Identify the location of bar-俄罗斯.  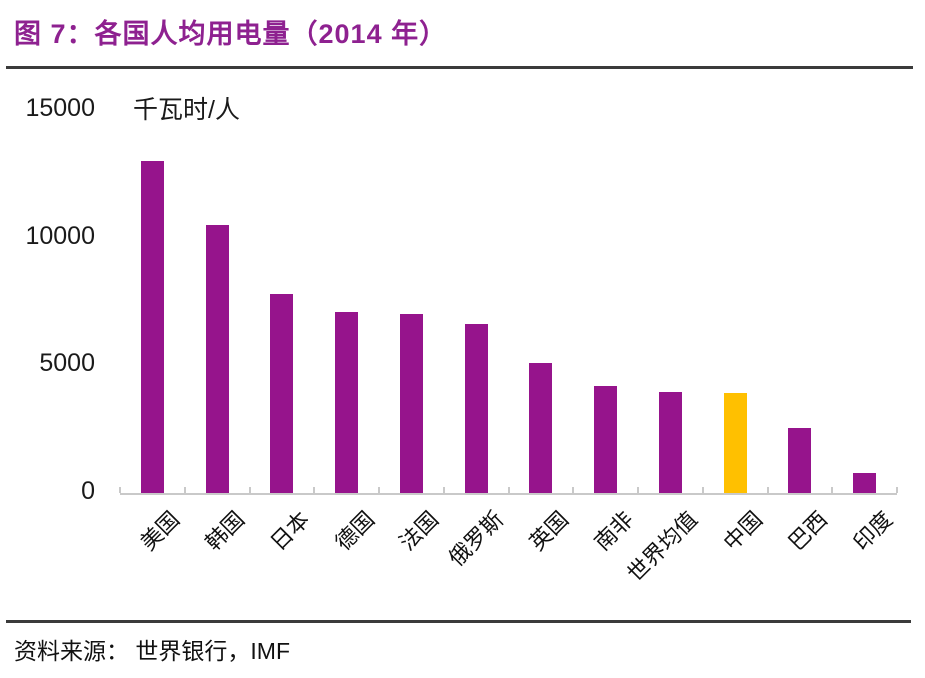
(476, 408).